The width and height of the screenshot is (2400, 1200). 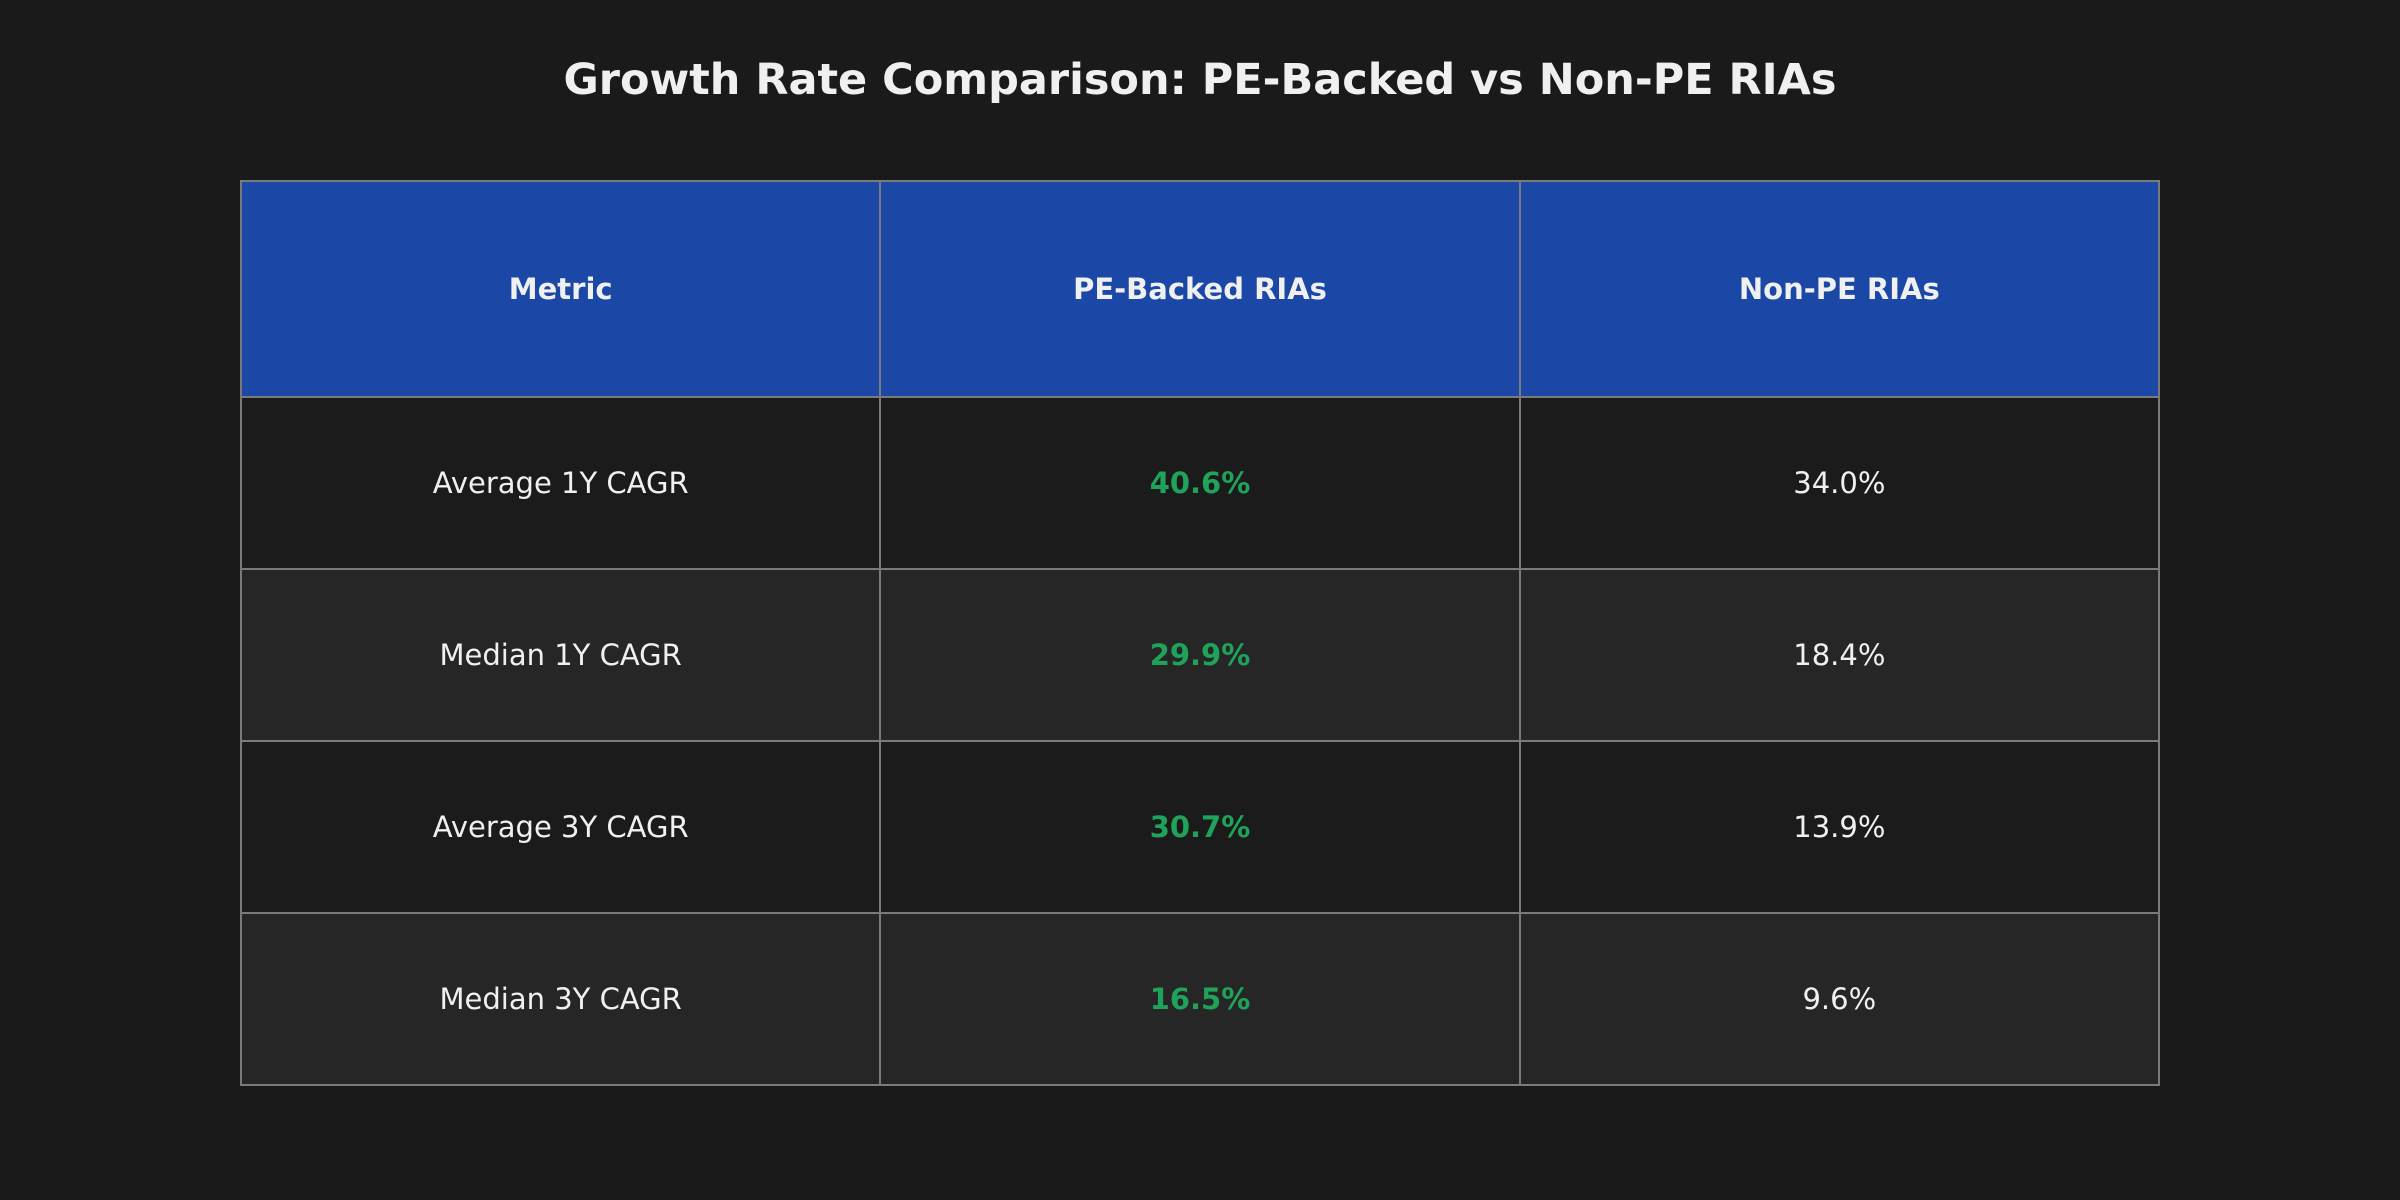 I want to click on table-row: Average 3Y CAGR 30.7% 13.9%, so click(x=1200, y=827).